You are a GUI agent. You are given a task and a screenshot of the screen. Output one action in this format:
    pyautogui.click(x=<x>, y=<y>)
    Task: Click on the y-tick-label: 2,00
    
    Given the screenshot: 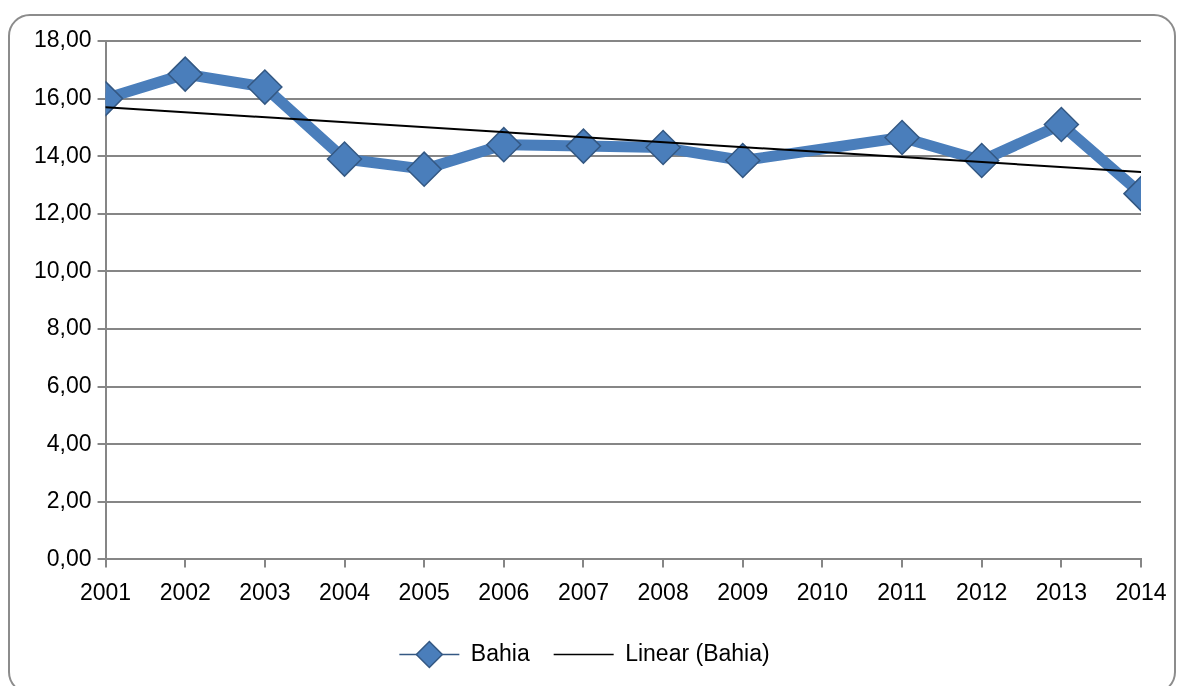 What is the action you would take?
    pyautogui.click(x=69, y=500)
    